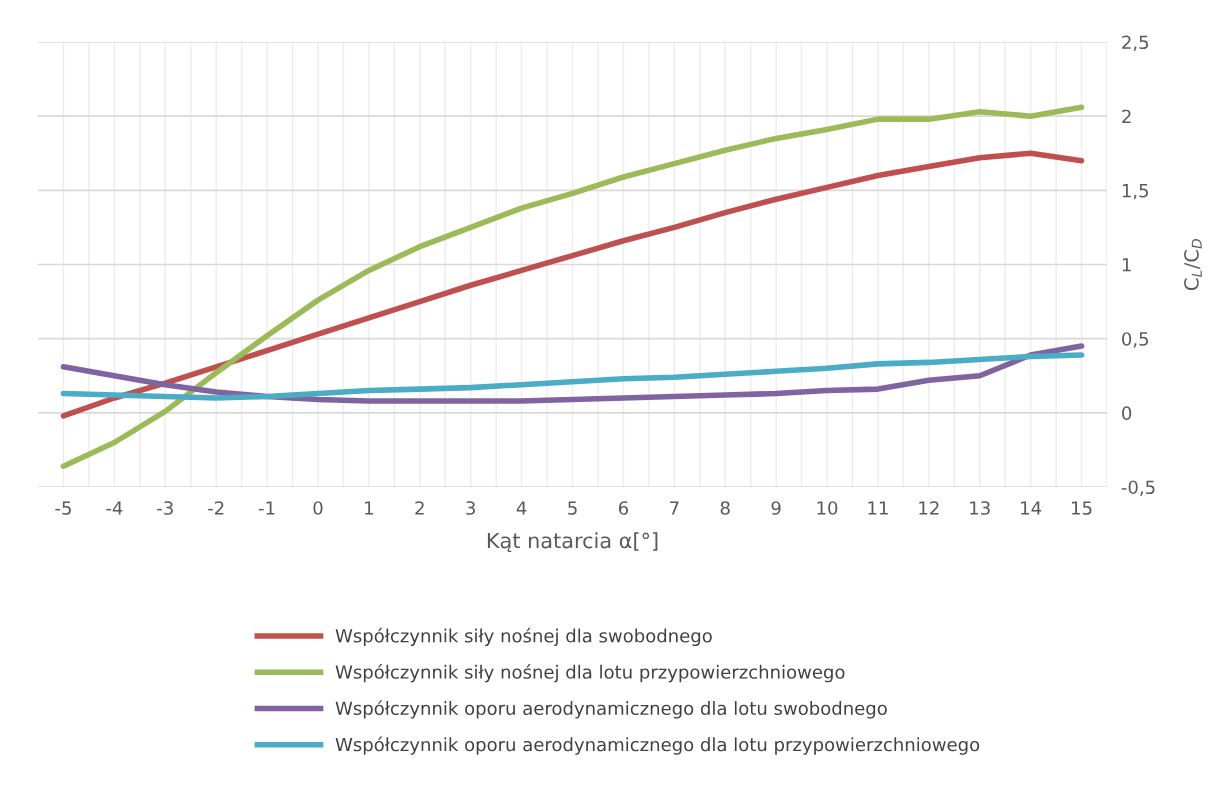 The height and width of the screenshot is (791, 1231). I want to click on x-tick-label: 5, so click(572, 508).